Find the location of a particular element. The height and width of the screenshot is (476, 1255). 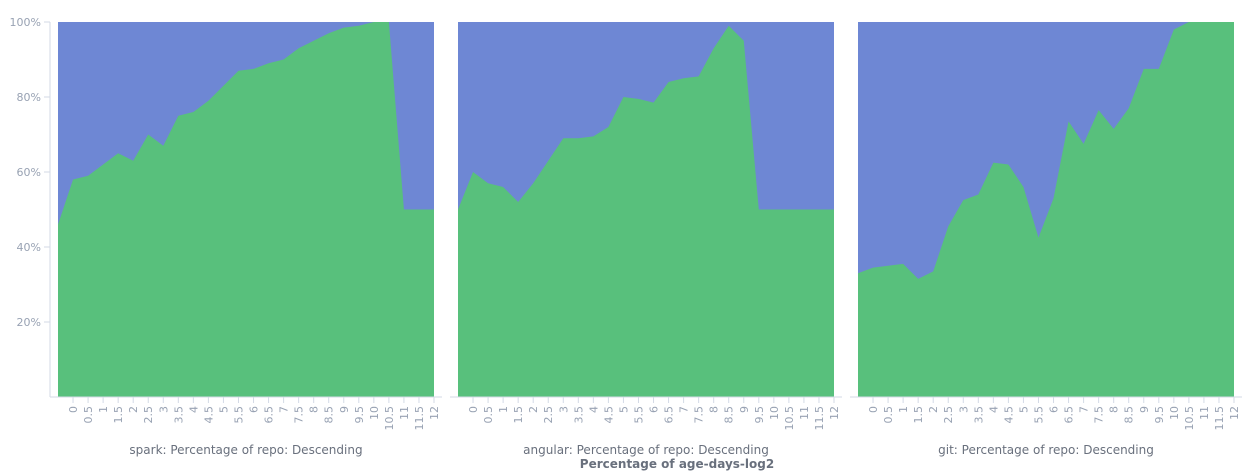

y-tick-label: 60% is located at coordinates (29, 172).